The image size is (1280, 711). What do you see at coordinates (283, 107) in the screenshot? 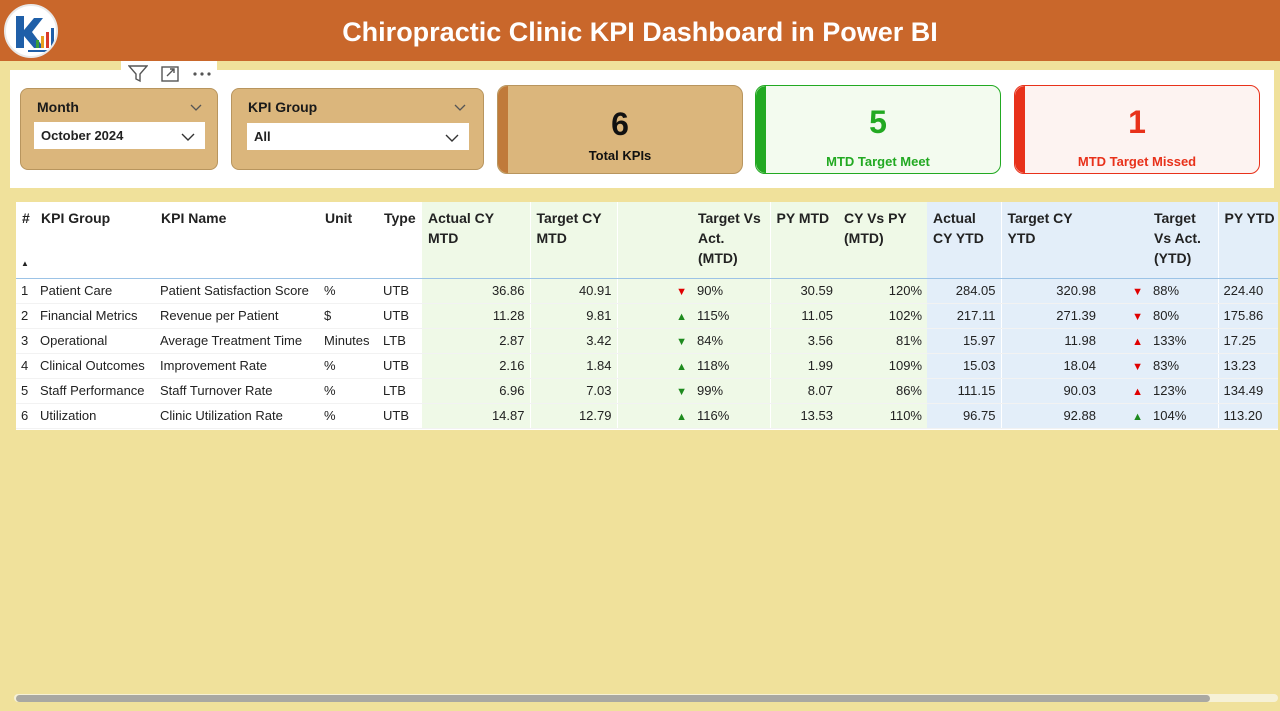
I see `kpi-group-slicer-title: KPI Group` at bounding box center [283, 107].